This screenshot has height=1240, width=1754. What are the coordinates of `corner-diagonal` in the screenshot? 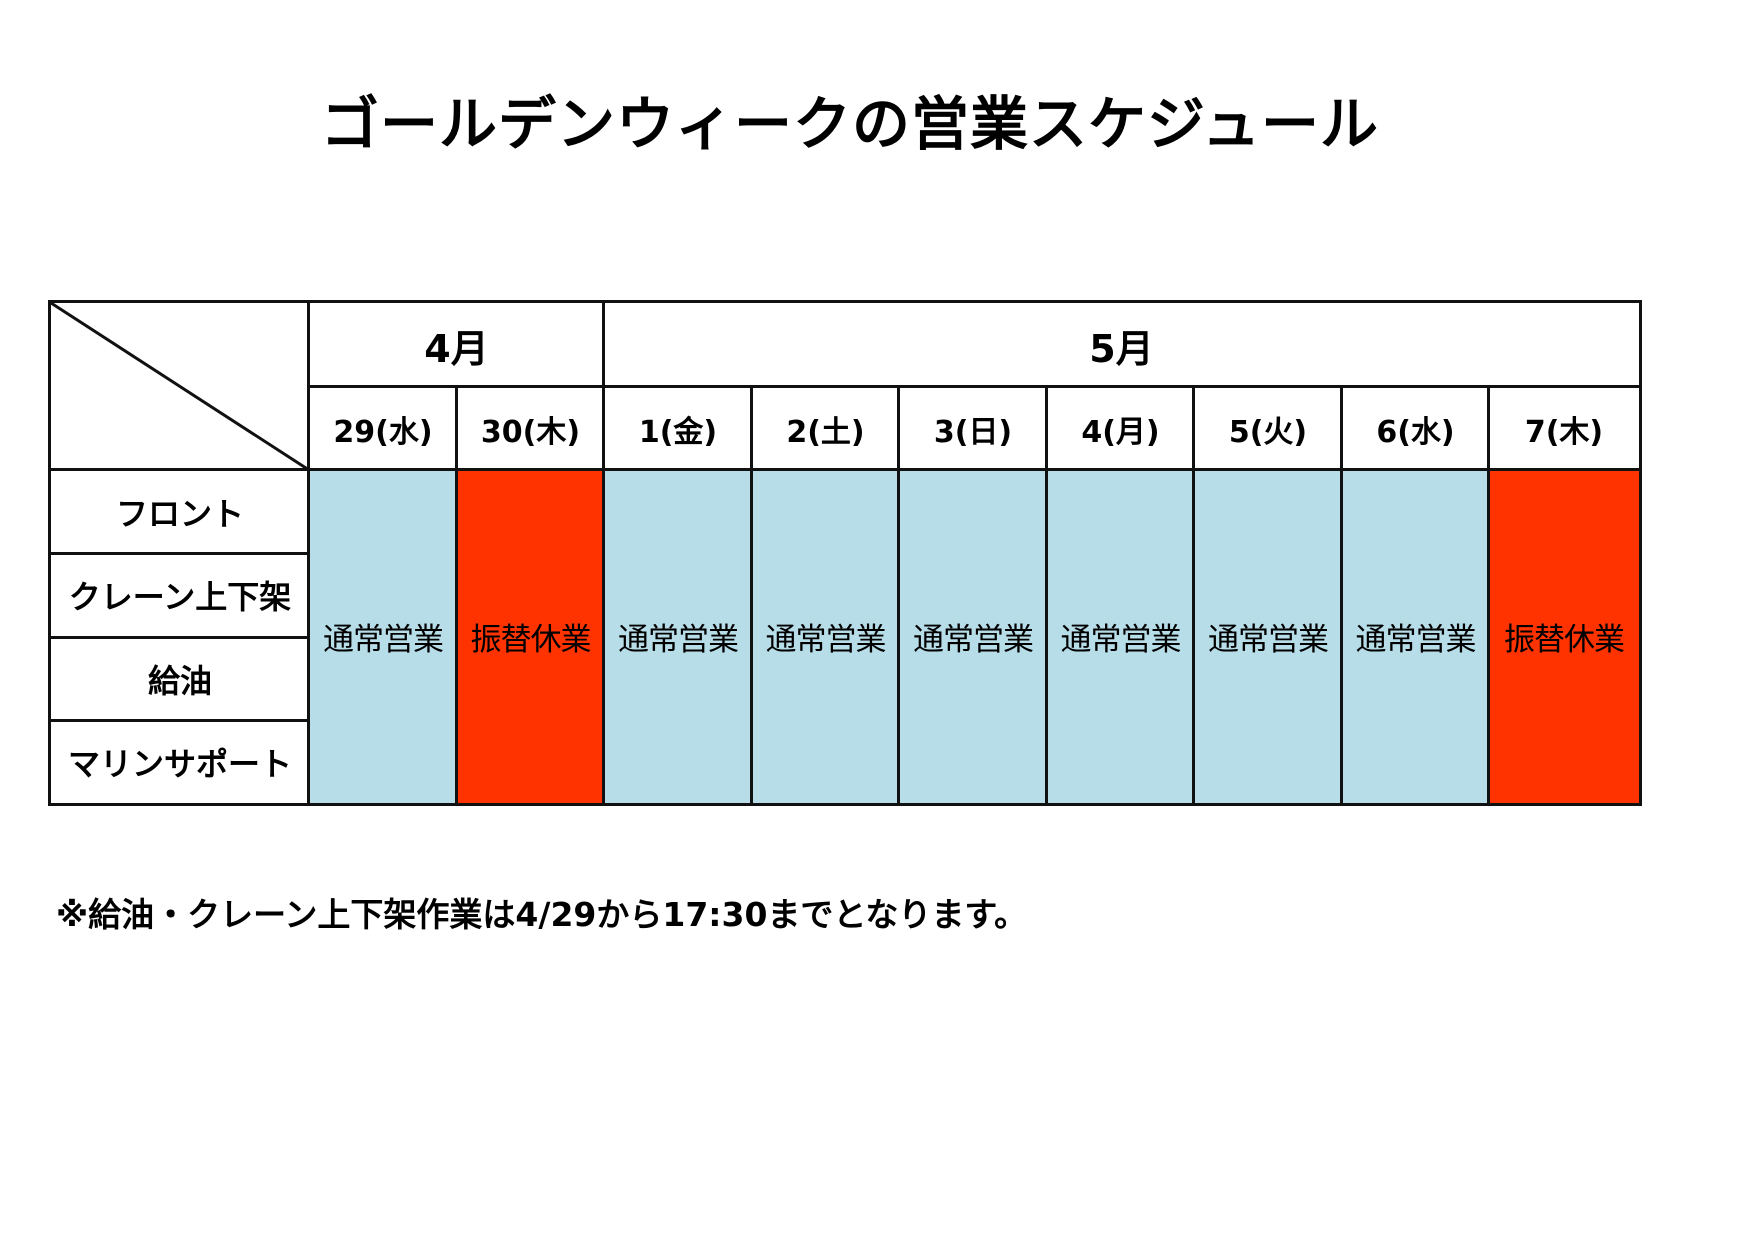 It's located at (180, 387).